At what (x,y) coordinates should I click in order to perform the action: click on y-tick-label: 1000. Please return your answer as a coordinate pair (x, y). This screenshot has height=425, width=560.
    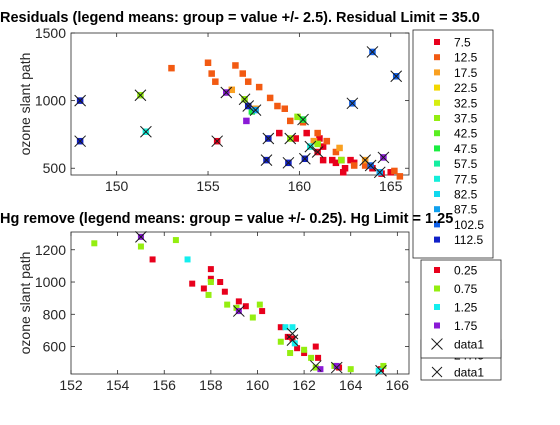
    Looking at the image, I should click on (50, 282).